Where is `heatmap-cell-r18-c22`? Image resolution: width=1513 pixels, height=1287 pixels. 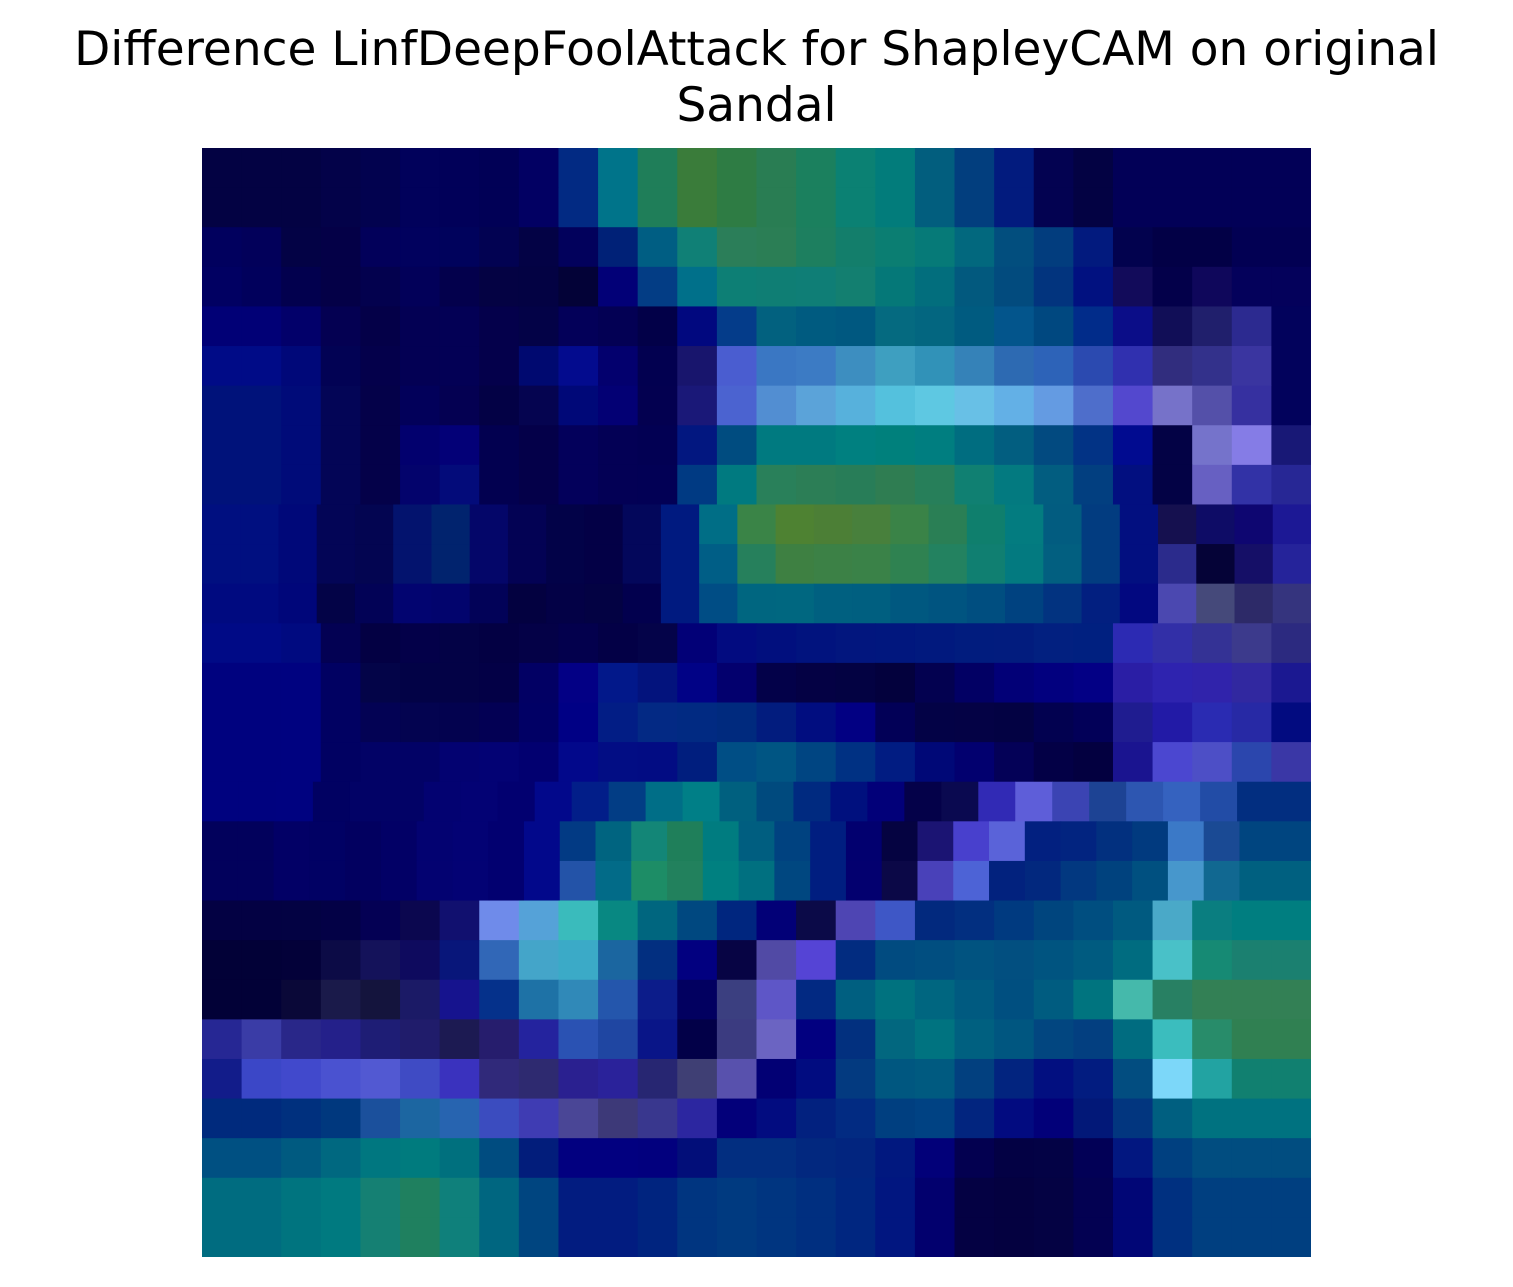
heatmap-cell-r18-c22 is located at coordinates (1007, 881).